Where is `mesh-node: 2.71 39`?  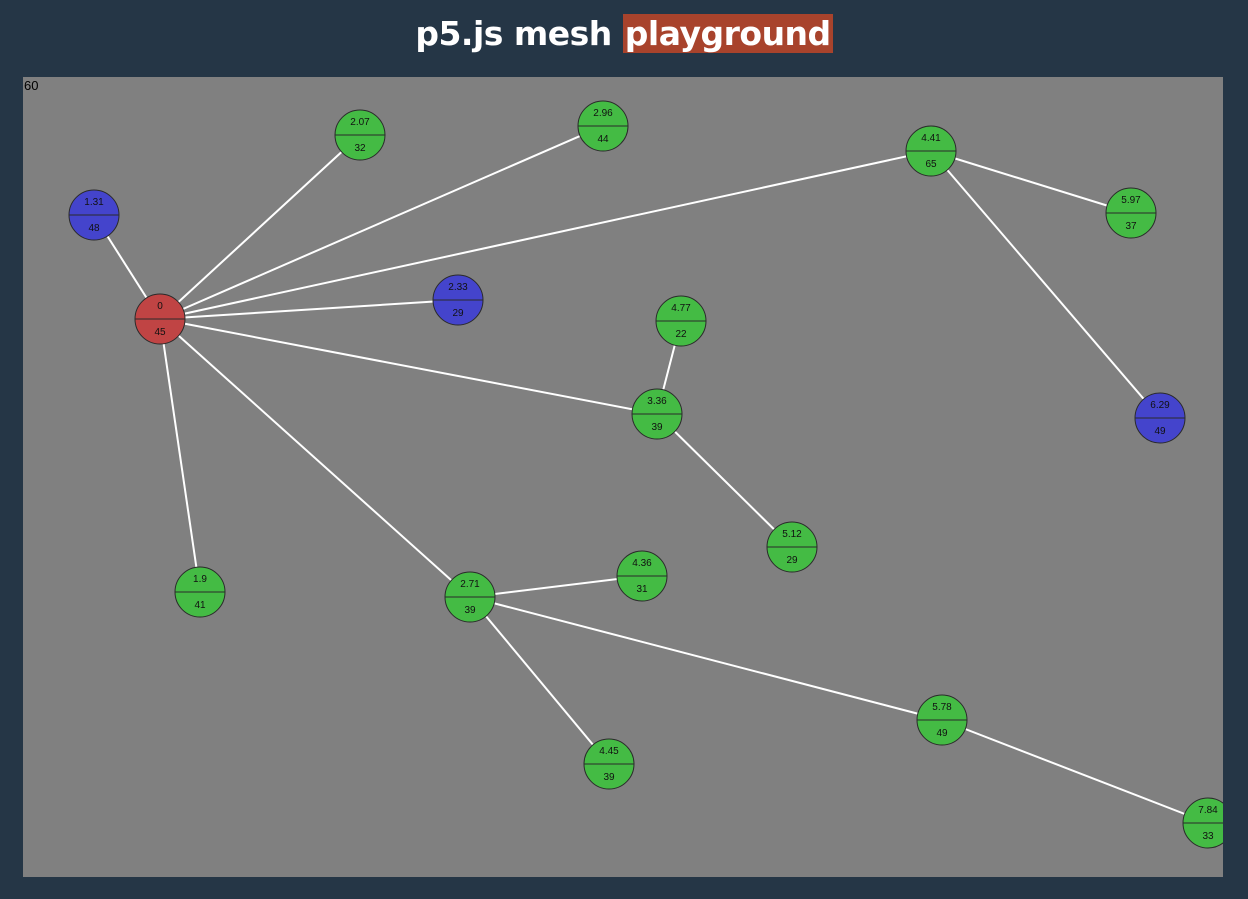 mesh-node: 2.71 39 is located at coordinates (470, 597).